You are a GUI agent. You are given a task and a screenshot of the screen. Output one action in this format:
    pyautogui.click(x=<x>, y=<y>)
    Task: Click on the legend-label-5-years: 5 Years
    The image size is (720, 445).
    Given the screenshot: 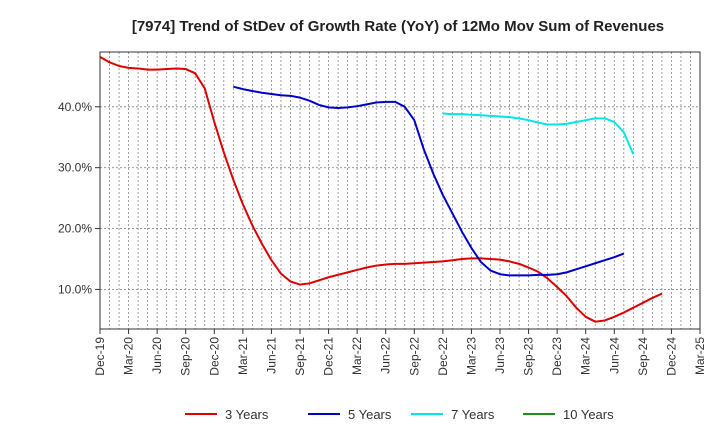 What is the action you would take?
    pyautogui.click(x=370, y=414)
    